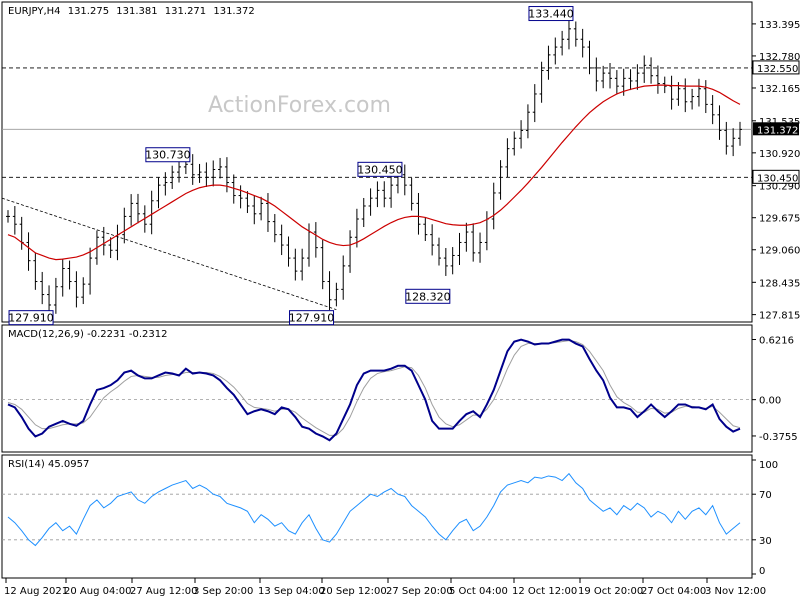  What do you see at coordinates (765, 541) in the screenshot?
I see `rsi-tick-label: 30` at bounding box center [765, 541].